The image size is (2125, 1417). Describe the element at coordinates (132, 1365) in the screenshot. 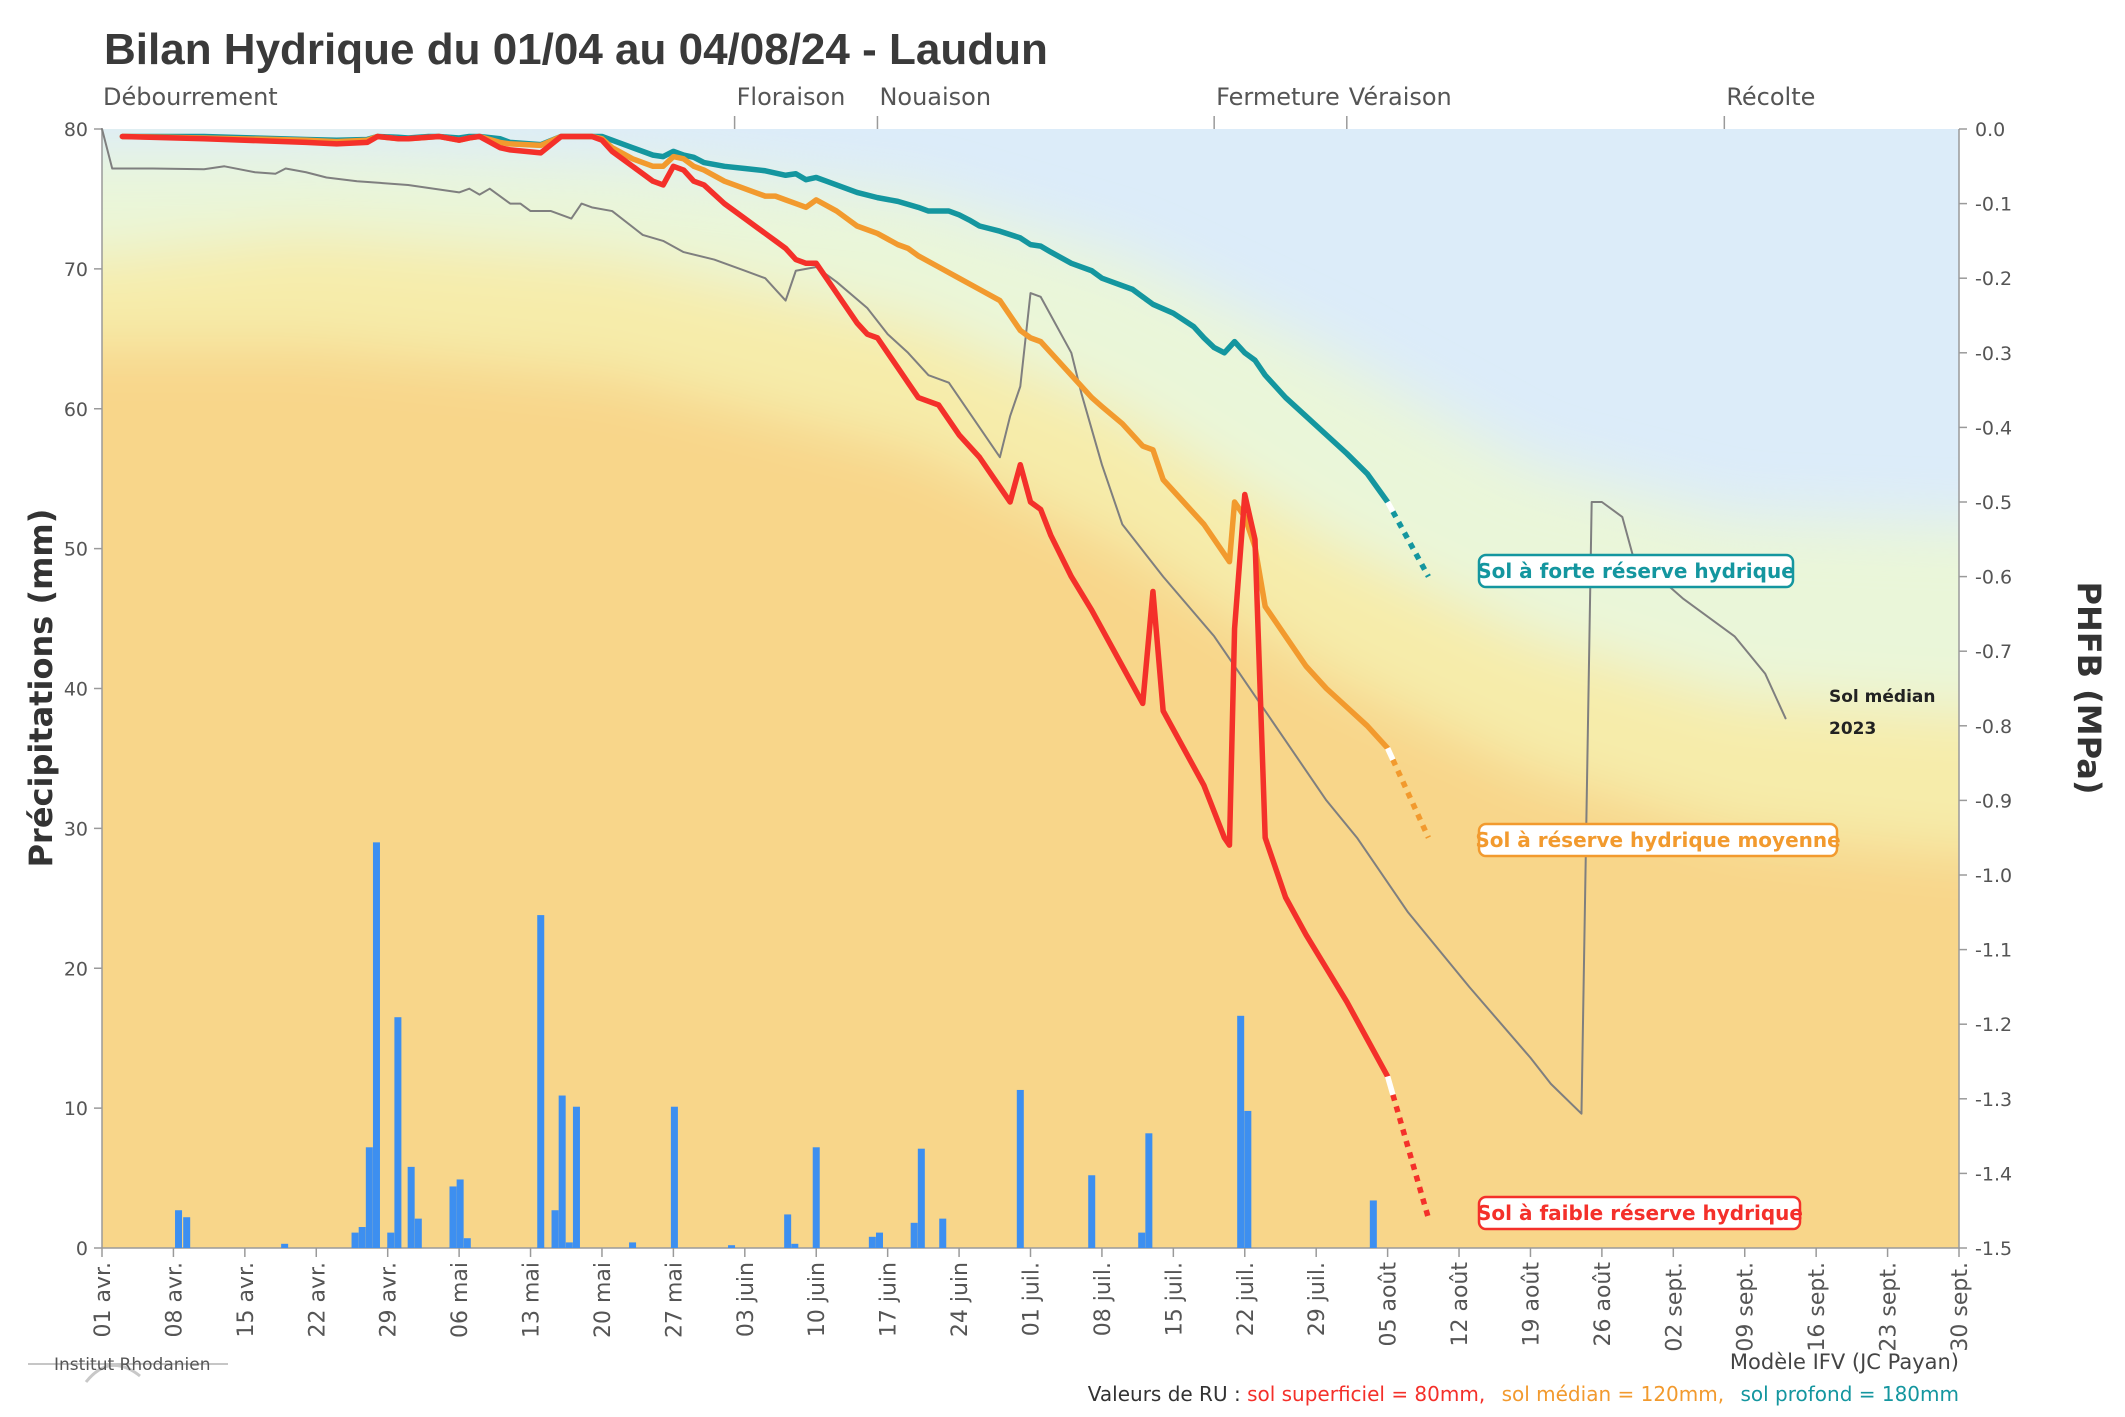

I see `institut-logo-text: Institut Rhodanien` at that location.